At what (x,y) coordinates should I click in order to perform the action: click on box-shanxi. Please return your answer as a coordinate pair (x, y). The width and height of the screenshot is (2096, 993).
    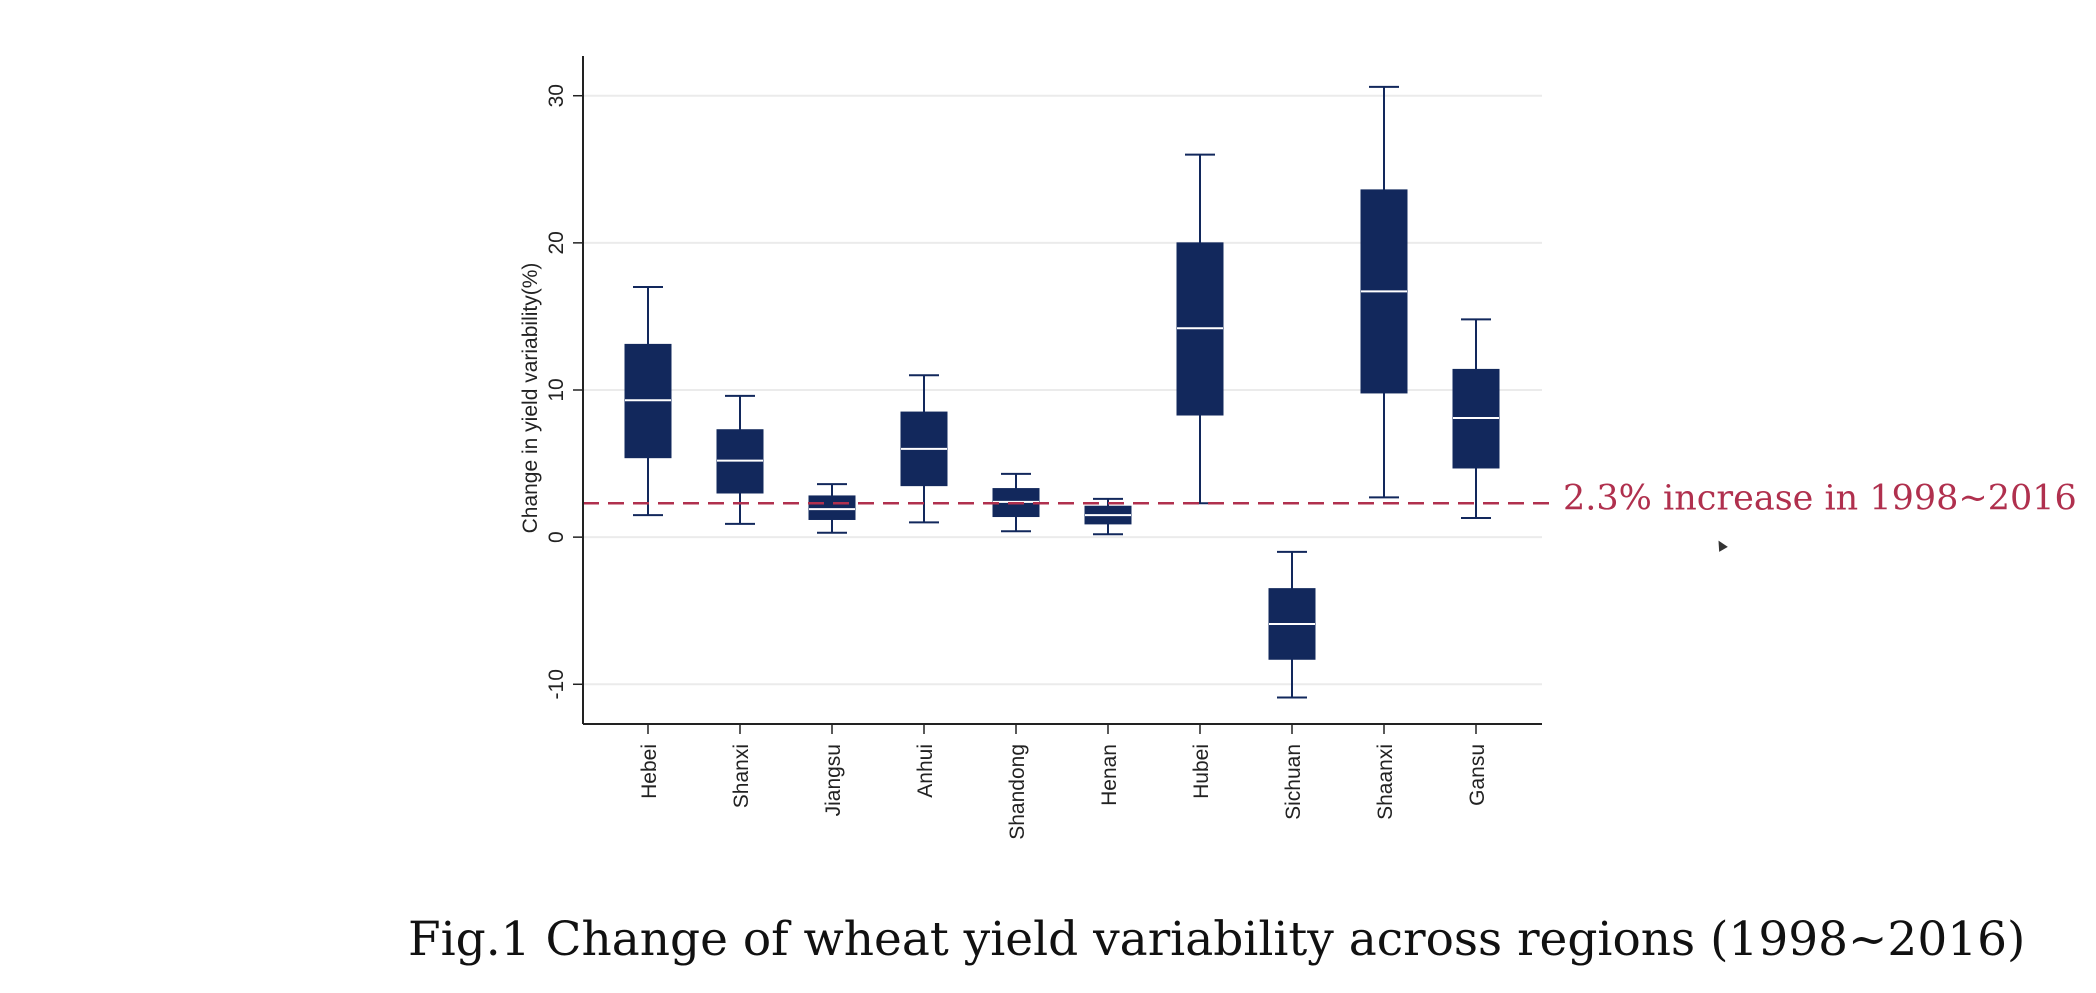
    Looking at the image, I should click on (740, 459).